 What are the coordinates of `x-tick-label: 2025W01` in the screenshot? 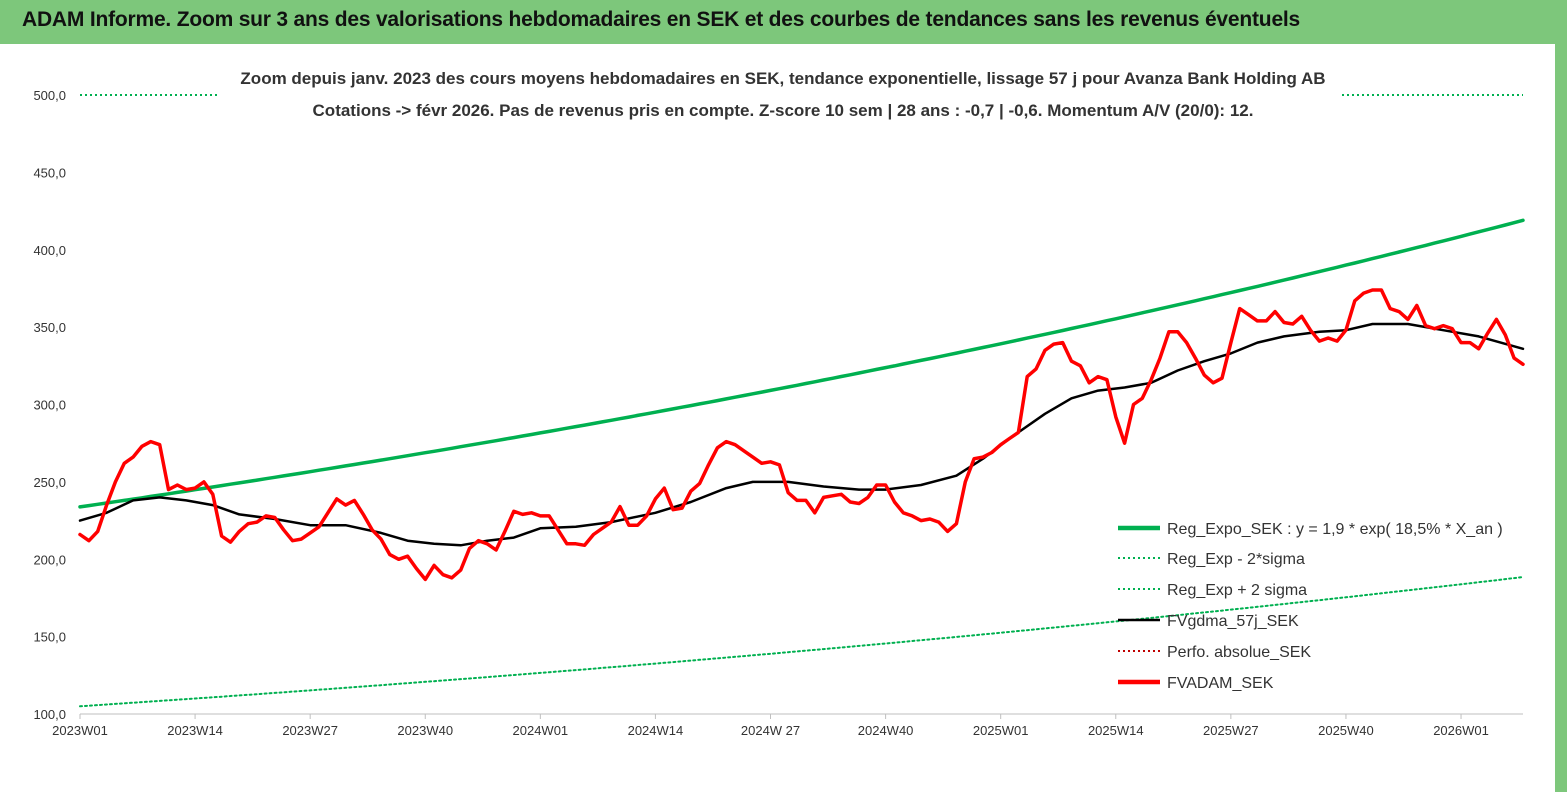 It's located at (1001, 730).